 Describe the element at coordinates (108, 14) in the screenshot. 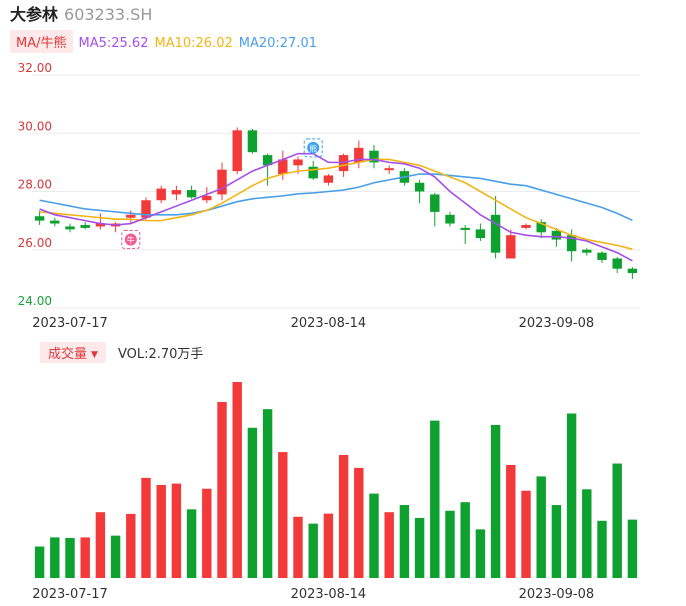

I see `stock-code: 603233.SH` at that location.